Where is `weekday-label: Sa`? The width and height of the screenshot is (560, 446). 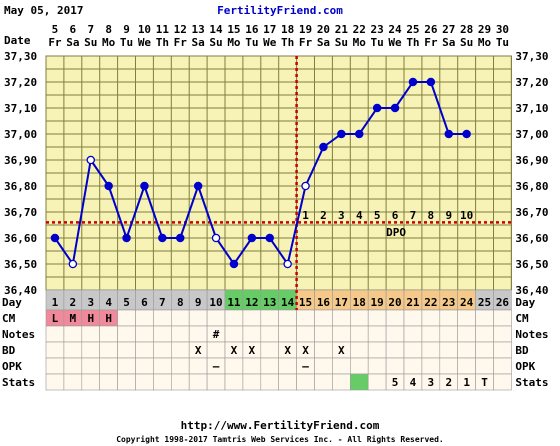
weekday-label: Sa is located at coordinates (198, 42).